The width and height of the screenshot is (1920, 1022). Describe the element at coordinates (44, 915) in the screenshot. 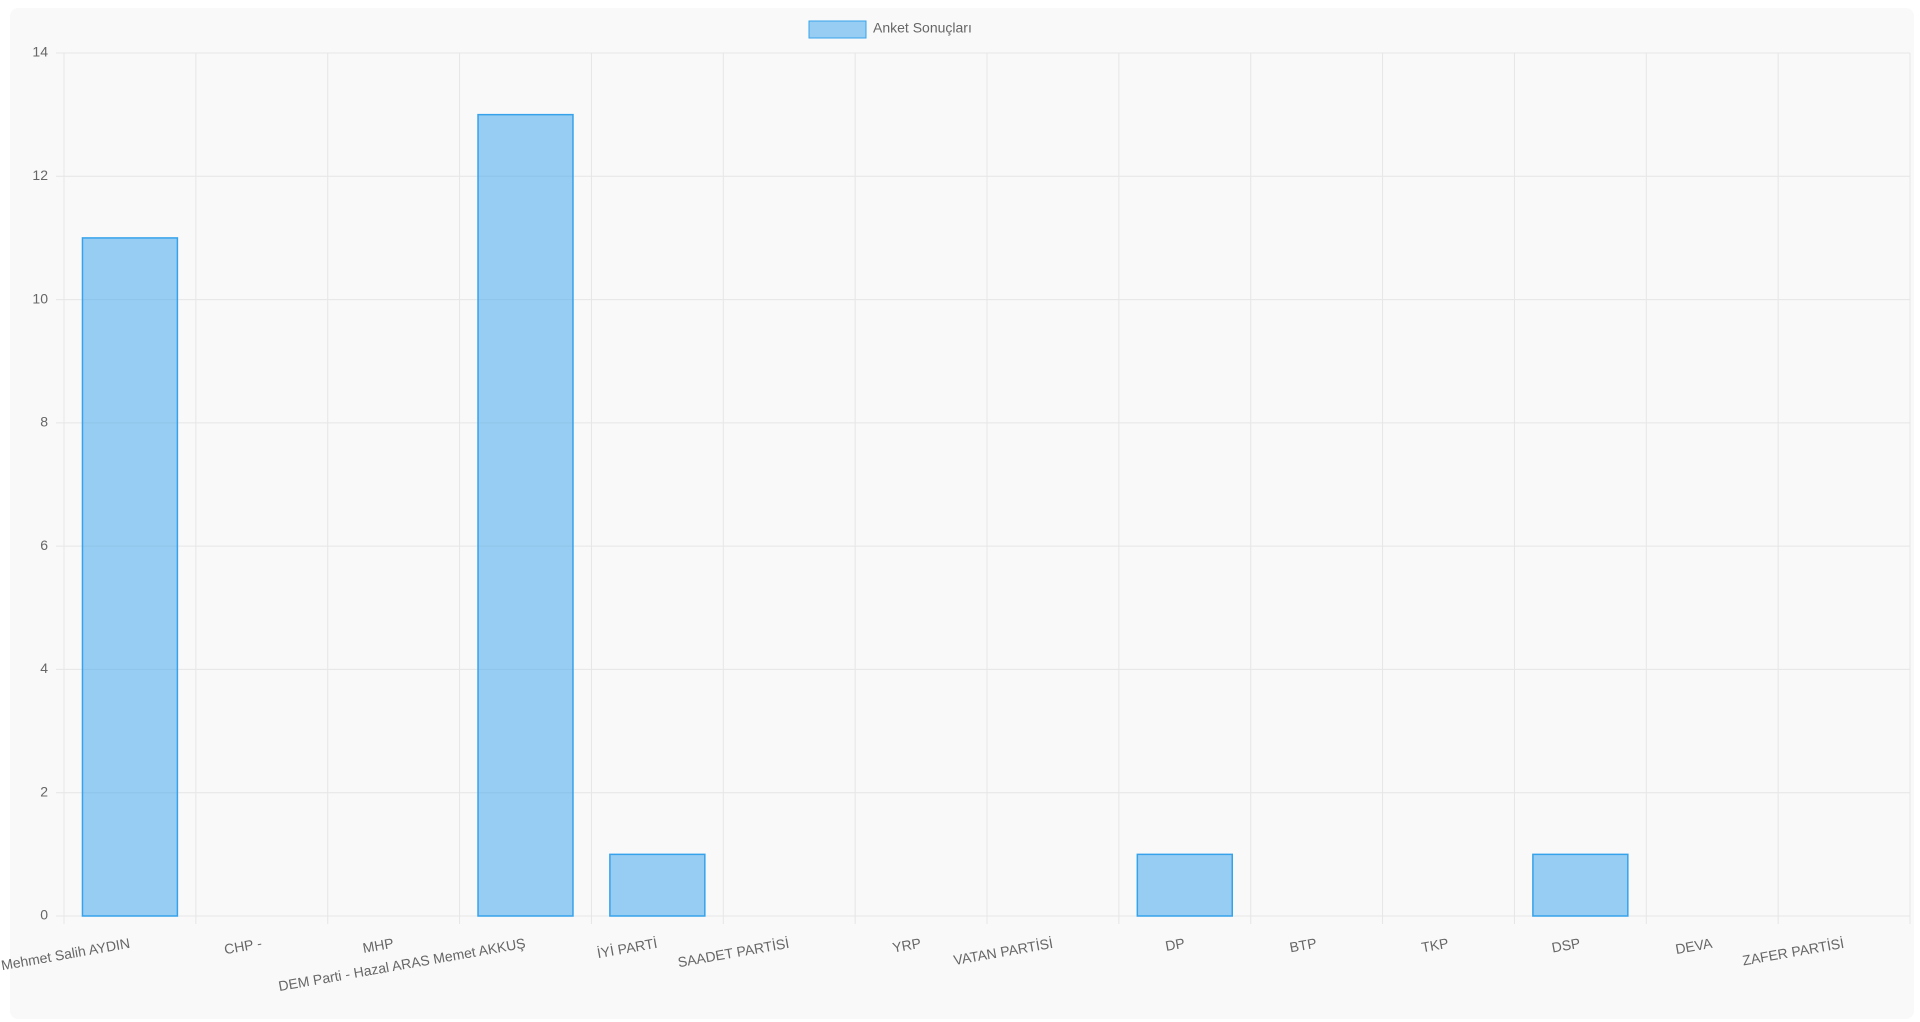

I see `y-tick-label: 0` at that location.